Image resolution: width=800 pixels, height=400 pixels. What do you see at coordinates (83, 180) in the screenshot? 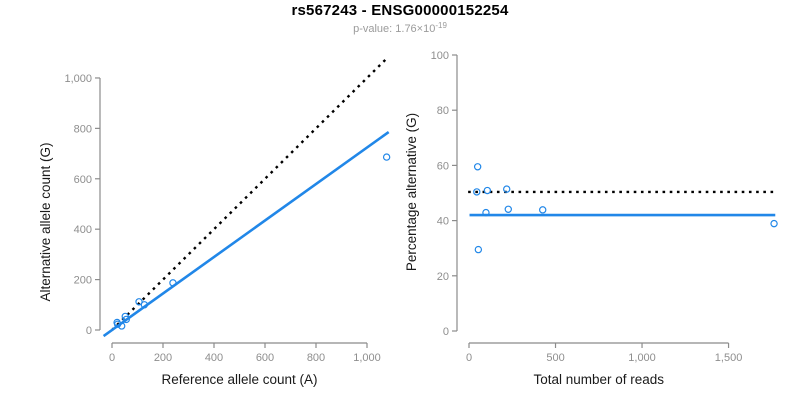
I see `y-tick-label: 600` at bounding box center [83, 180].